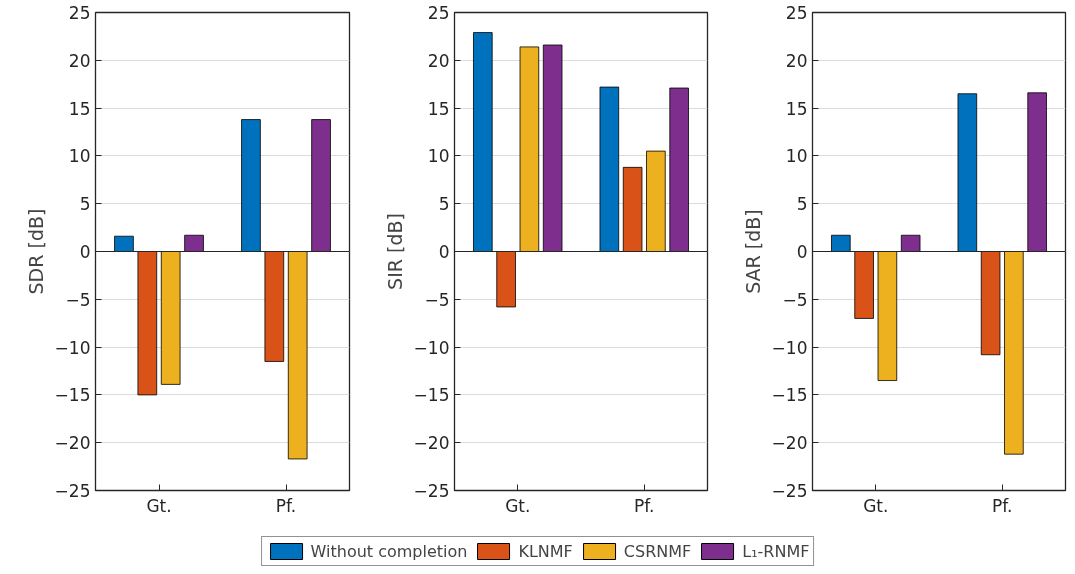 The width and height of the screenshot is (1075, 574). Describe the element at coordinates (389, 551) in the screenshot. I see `legend-label: Without completion` at that location.